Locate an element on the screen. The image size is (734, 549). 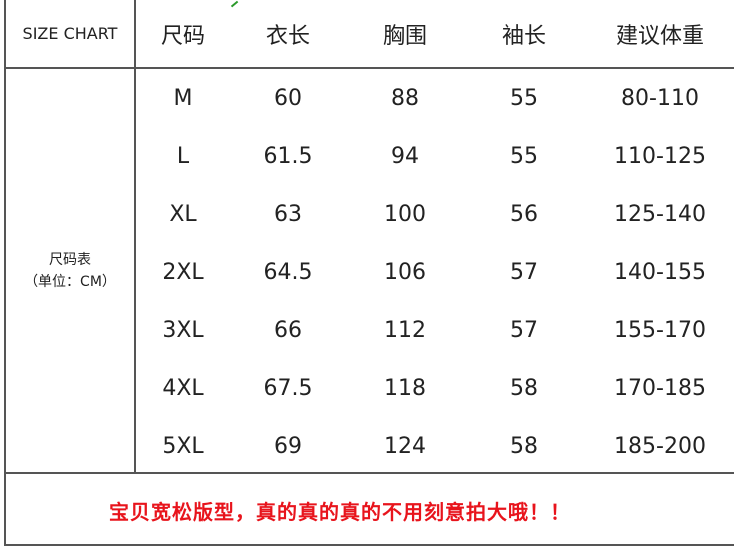
side-label-title: 尺码表 is located at coordinates (70, 259).